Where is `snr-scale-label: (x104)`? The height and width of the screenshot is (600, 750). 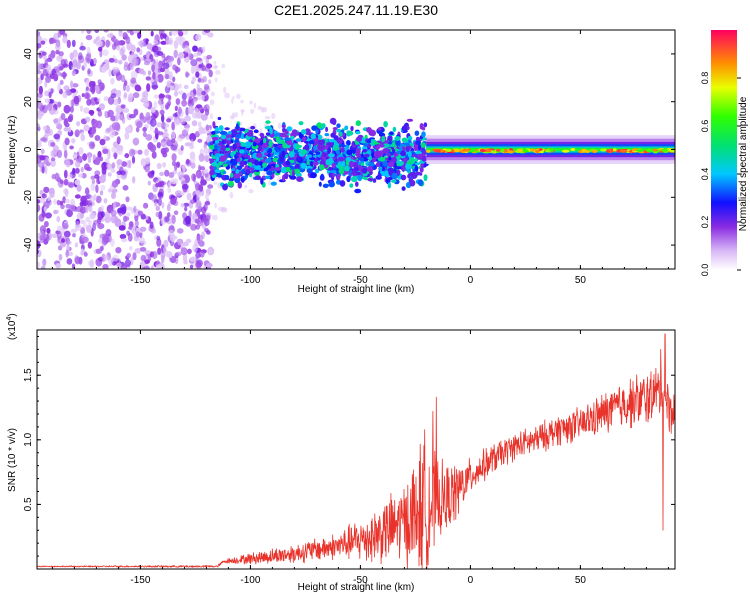 snr-scale-label: (x104) is located at coordinates (12, 326).